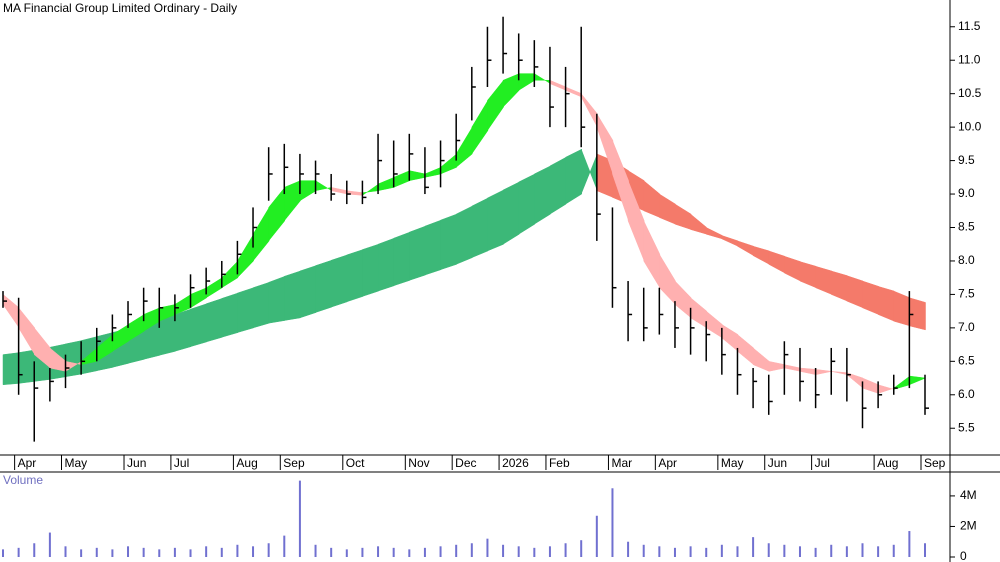 This screenshot has height=562, width=1000. Describe the element at coordinates (23, 480) in the screenshot. I see `volume-title: Volume` at that location.